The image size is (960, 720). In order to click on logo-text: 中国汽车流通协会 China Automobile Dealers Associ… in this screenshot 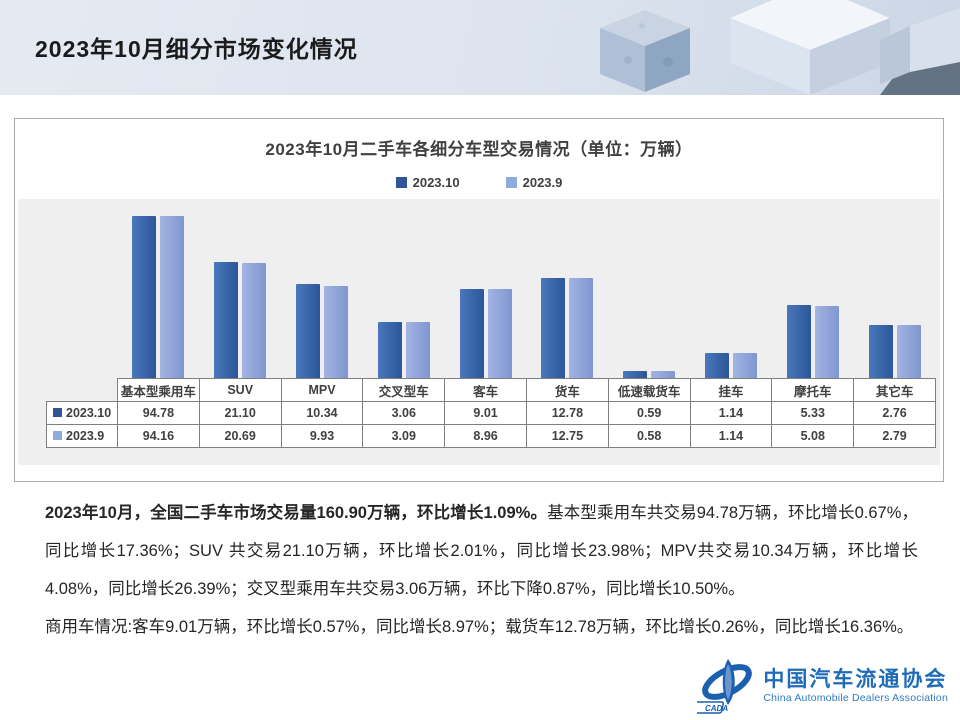, I will do `click(855, 686)`.